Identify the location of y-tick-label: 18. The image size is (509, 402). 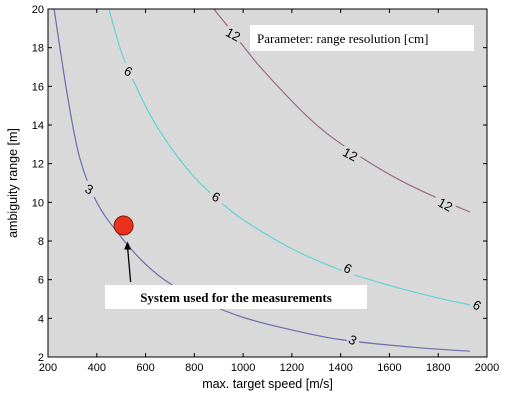
(38, 49).